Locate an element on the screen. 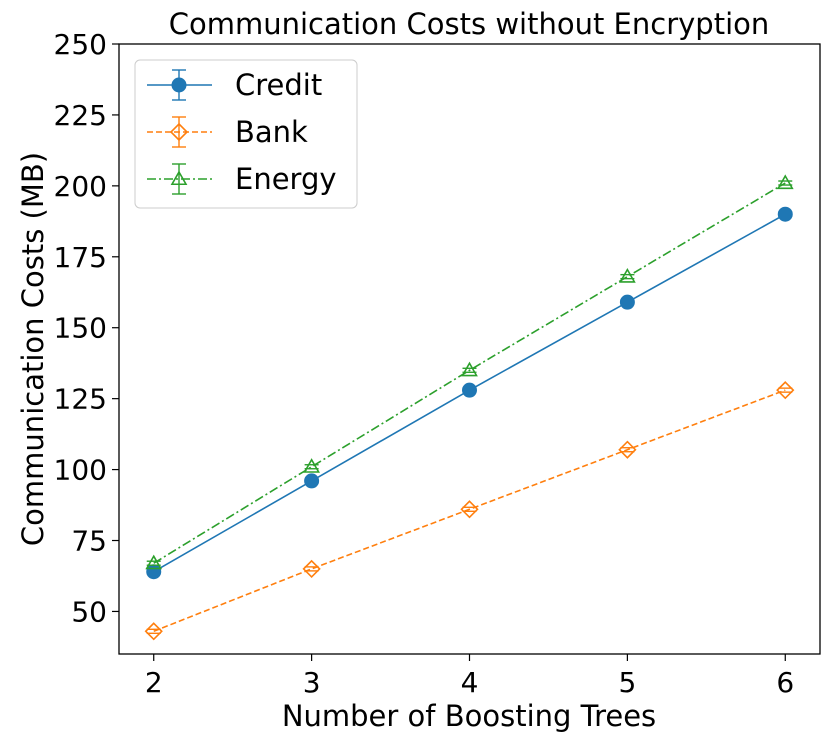 This screenshot has width=831, height=743. legend-marker-credit is located at coordinates (179, 85).